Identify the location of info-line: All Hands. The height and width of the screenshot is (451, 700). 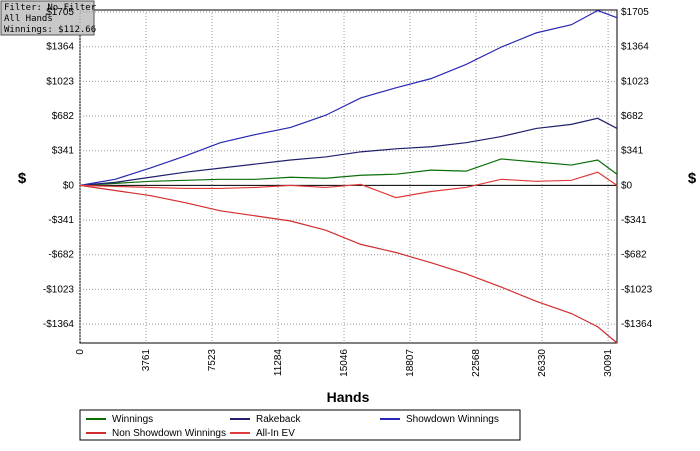
(28, 19).